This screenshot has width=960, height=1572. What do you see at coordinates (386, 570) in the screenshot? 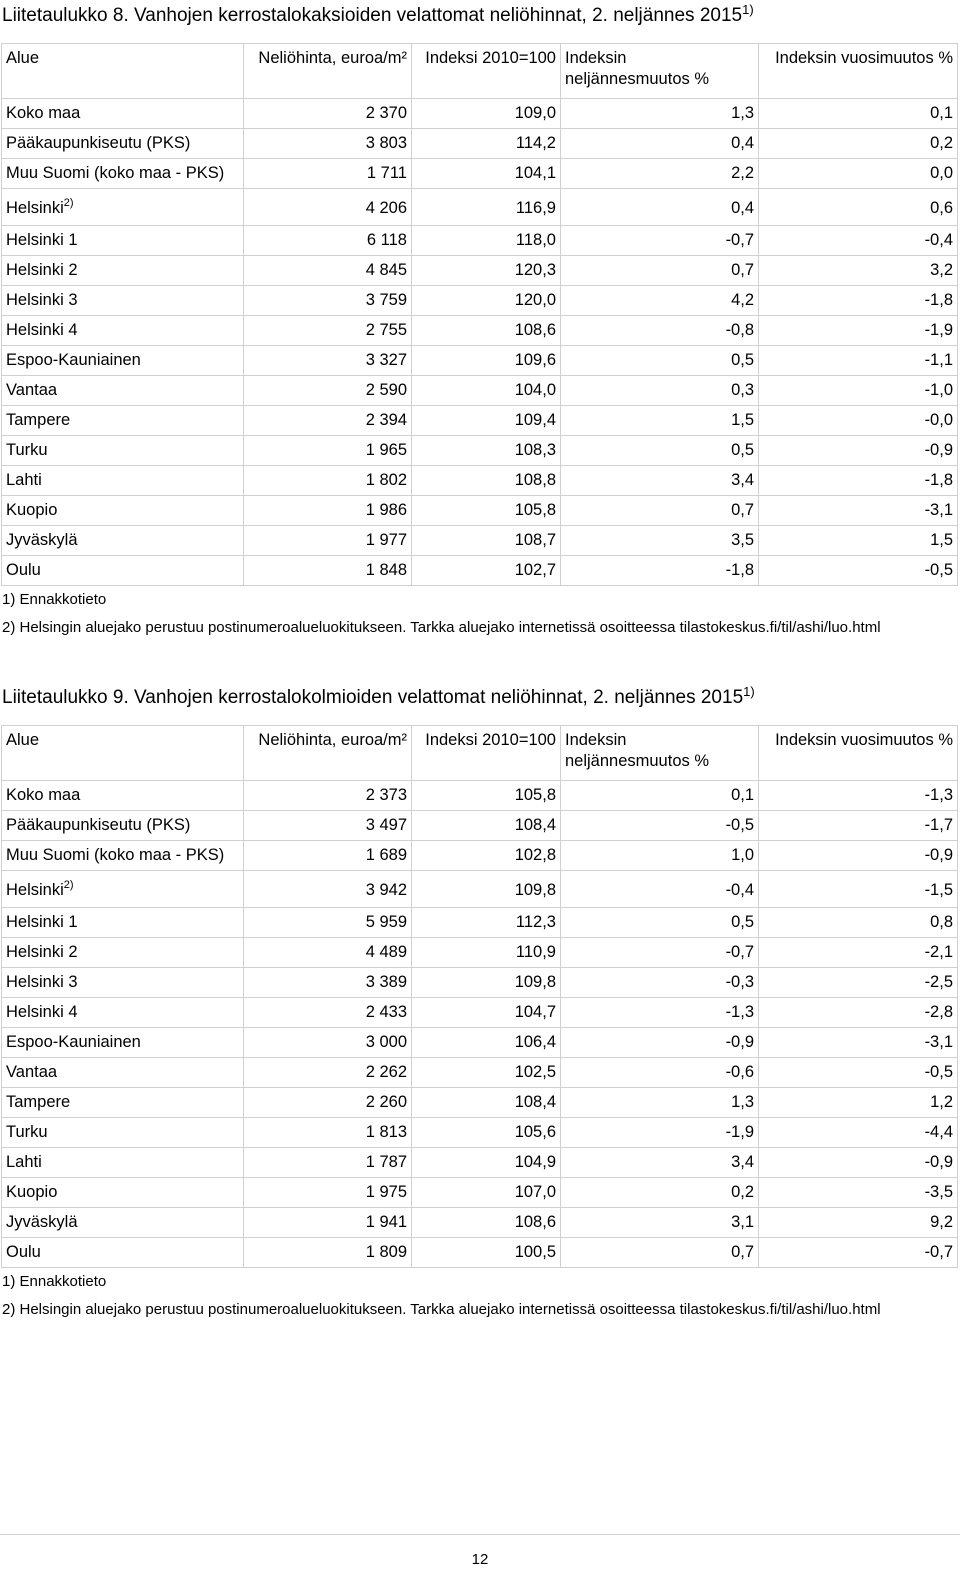
I see `cell-price-text: 1 848` at bounding box center [386, 570].